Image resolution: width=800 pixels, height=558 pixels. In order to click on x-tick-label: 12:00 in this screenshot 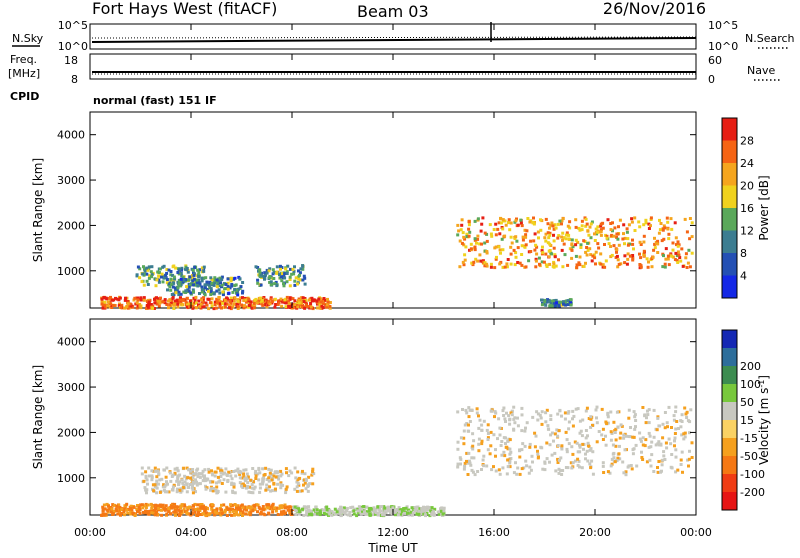, I will do `click(393, 532)`.